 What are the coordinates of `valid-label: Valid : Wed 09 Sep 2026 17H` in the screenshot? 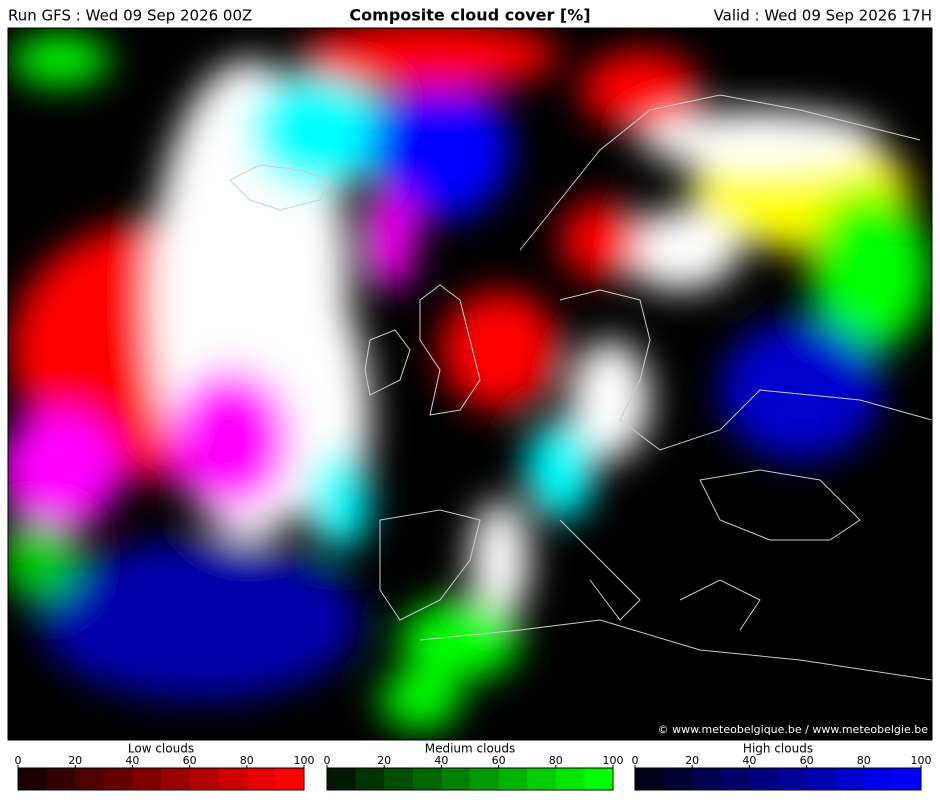 It's located at (823, 16).